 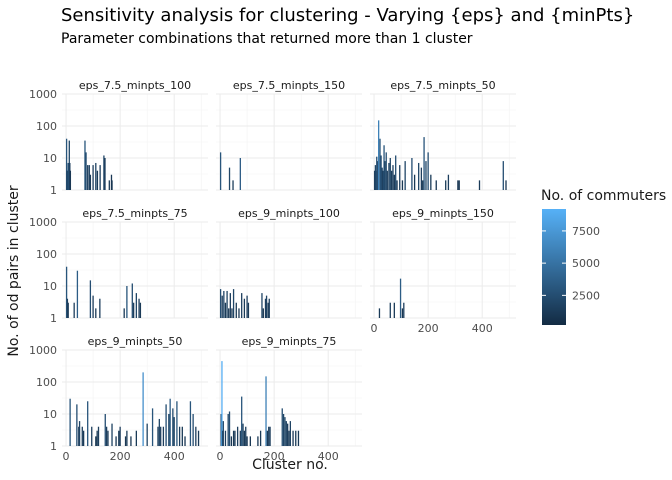 What do you see at coordinates (118, 399) in the screenshot?
I see `facet-panel: eps_9_minpts_50 1 10 100 1000 0 200 400` at bounding box center [118, 399].